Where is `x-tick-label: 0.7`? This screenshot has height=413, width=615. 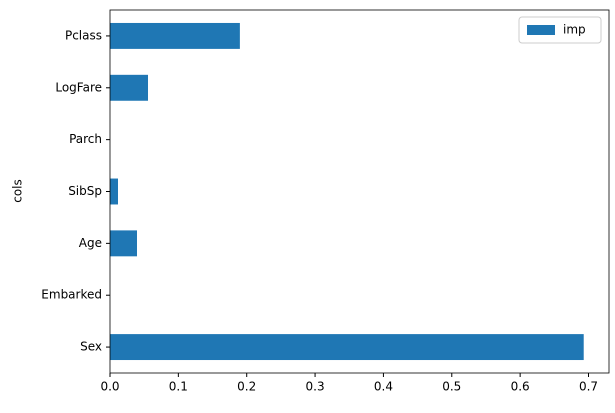 x-tick-label: 0.7 is located at coordinates (588, 387).